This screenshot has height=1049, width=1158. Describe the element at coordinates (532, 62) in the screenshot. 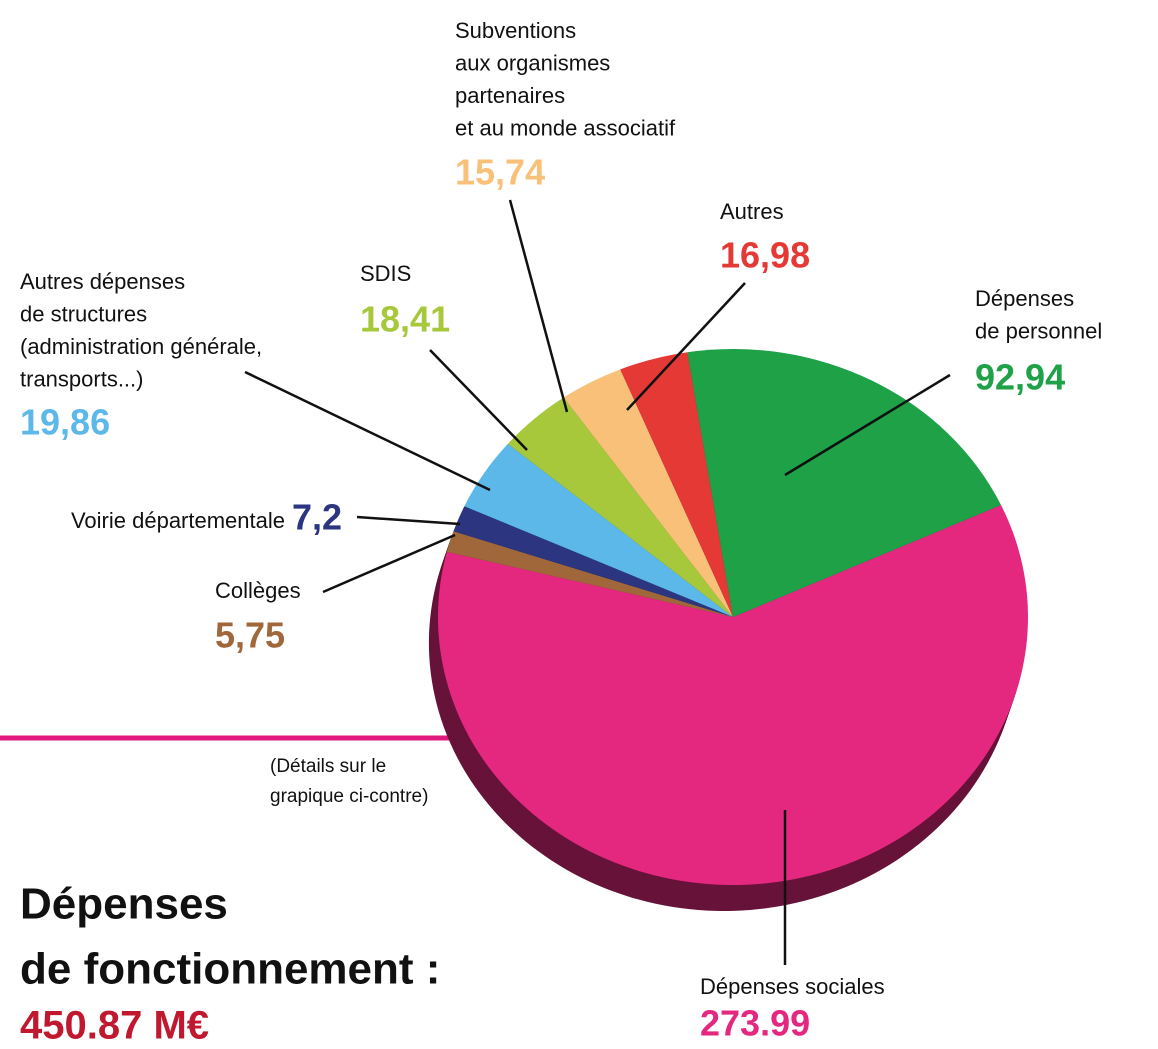

I see `slice-label: aux organismes` at that location.